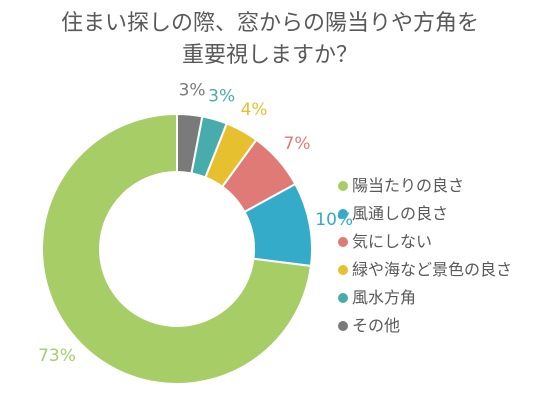 The height and width of the screenshot is (400, 540). Describe the element at coordinates (432, 269) in the screenshot. I see `legend-label-3: 緑や海など景色の良さ` at that location.